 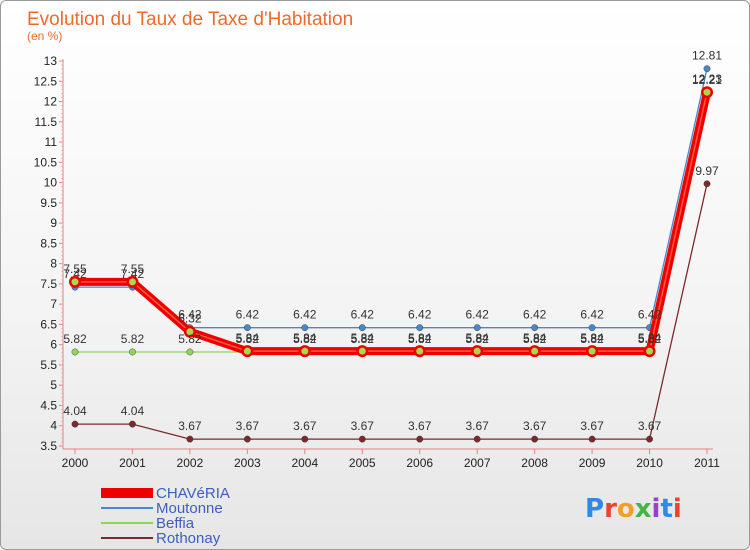 What do you see at coordinates (53, 385) in the screenshot?
I see `y-tick-label: 5` at bounding box center [53, 385].